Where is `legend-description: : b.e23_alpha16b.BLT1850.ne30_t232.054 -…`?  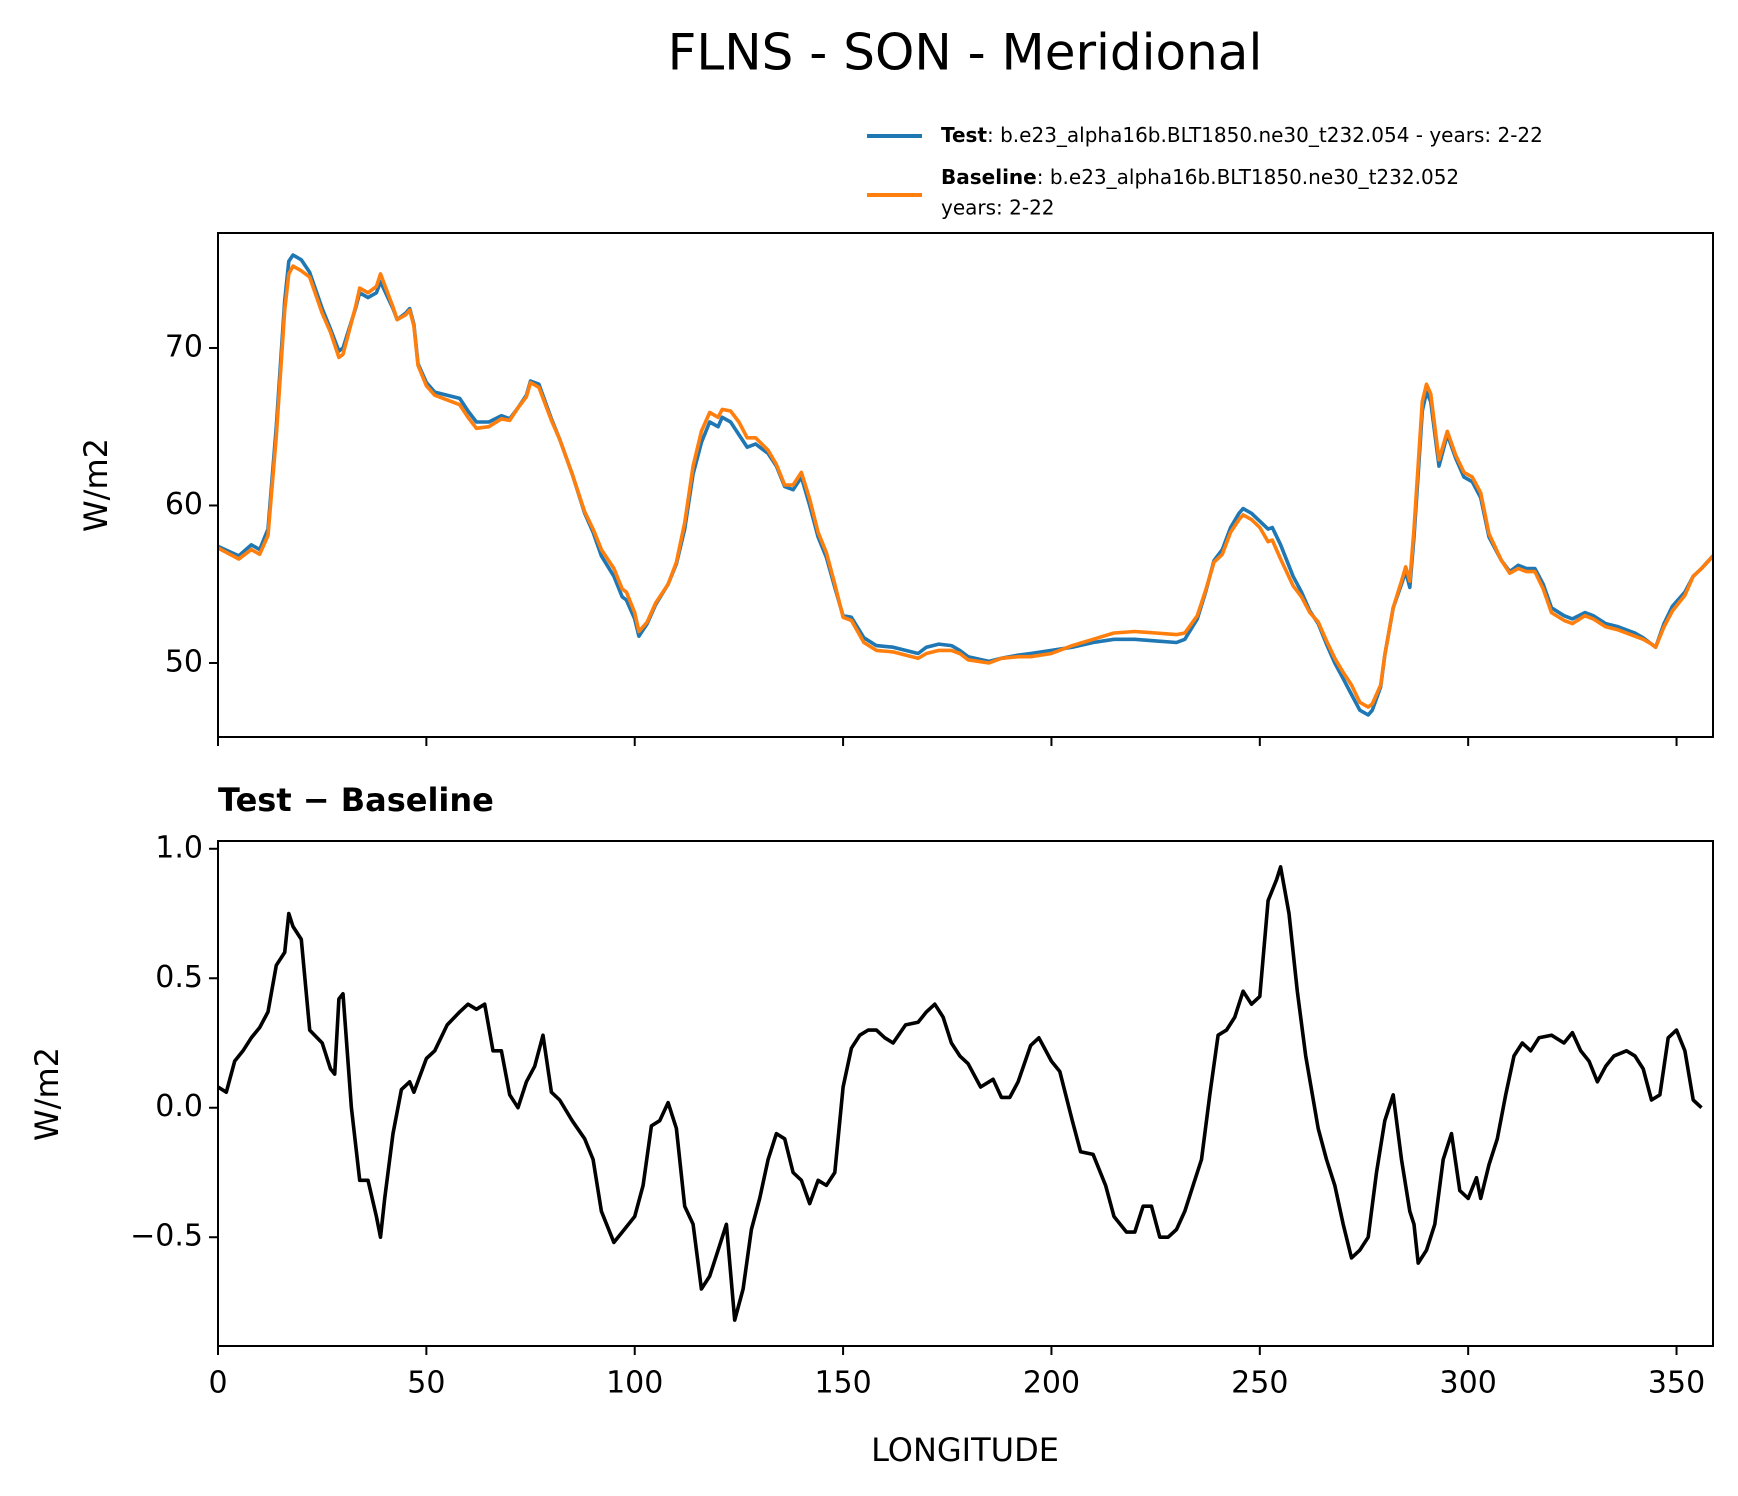 legend-description: : b.e23_alpha16b.BLT1850.ne30_t232.054 -… is located at coordinates (1265, 135).